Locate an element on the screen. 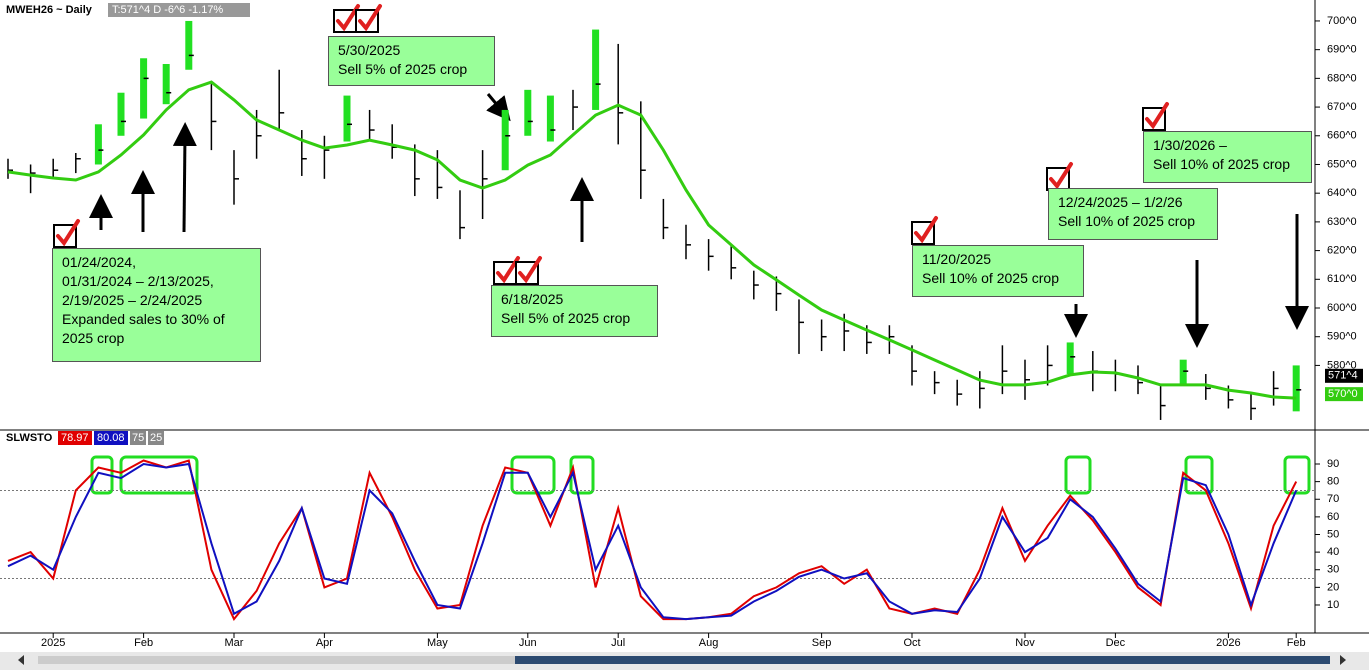 The height and width of the screenshot is (670, 1369). y-tick-label: 10 is located at coordinates (1333, 605).